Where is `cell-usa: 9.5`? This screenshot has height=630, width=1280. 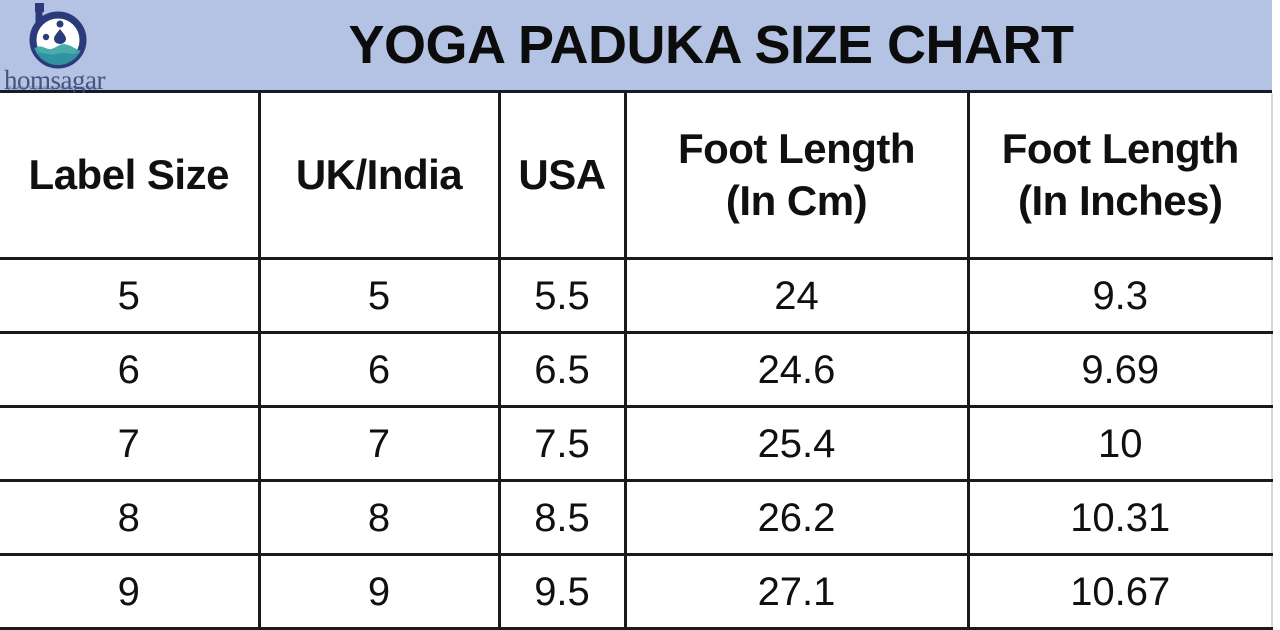 cell-usa: 9.5 is located at coordinates (563, 592).